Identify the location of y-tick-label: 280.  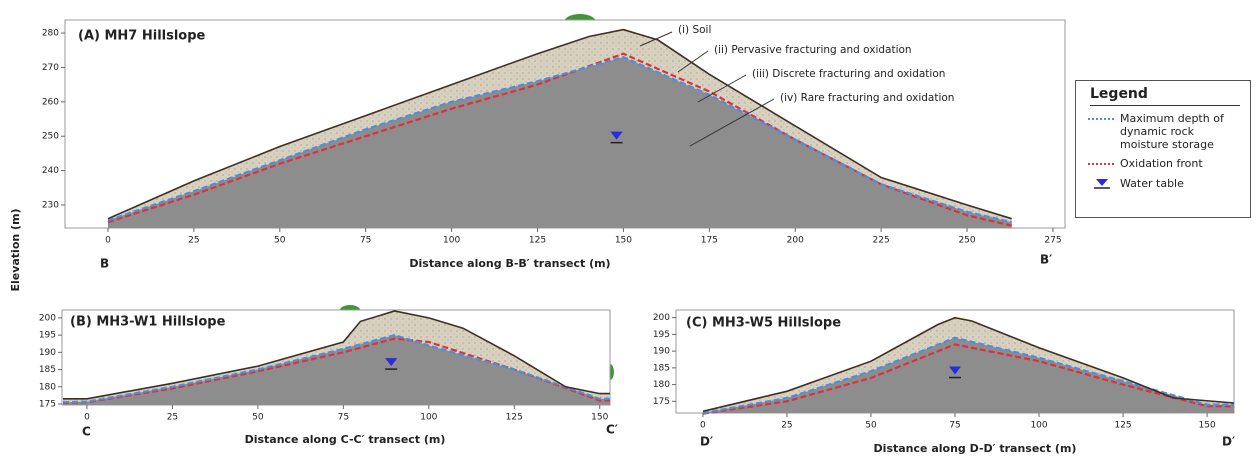
(50, 34).